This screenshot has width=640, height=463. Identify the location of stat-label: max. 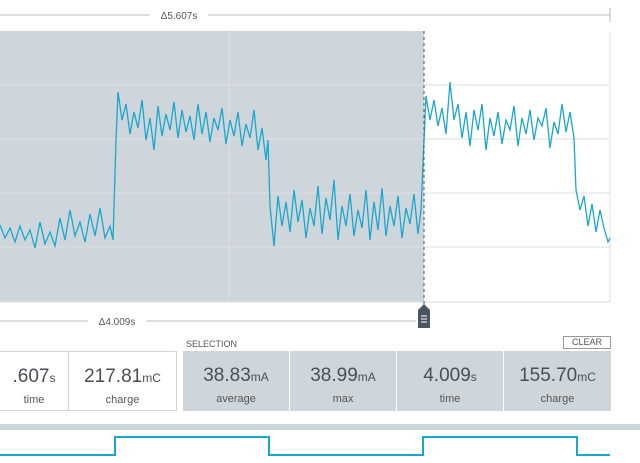
(343, 399).